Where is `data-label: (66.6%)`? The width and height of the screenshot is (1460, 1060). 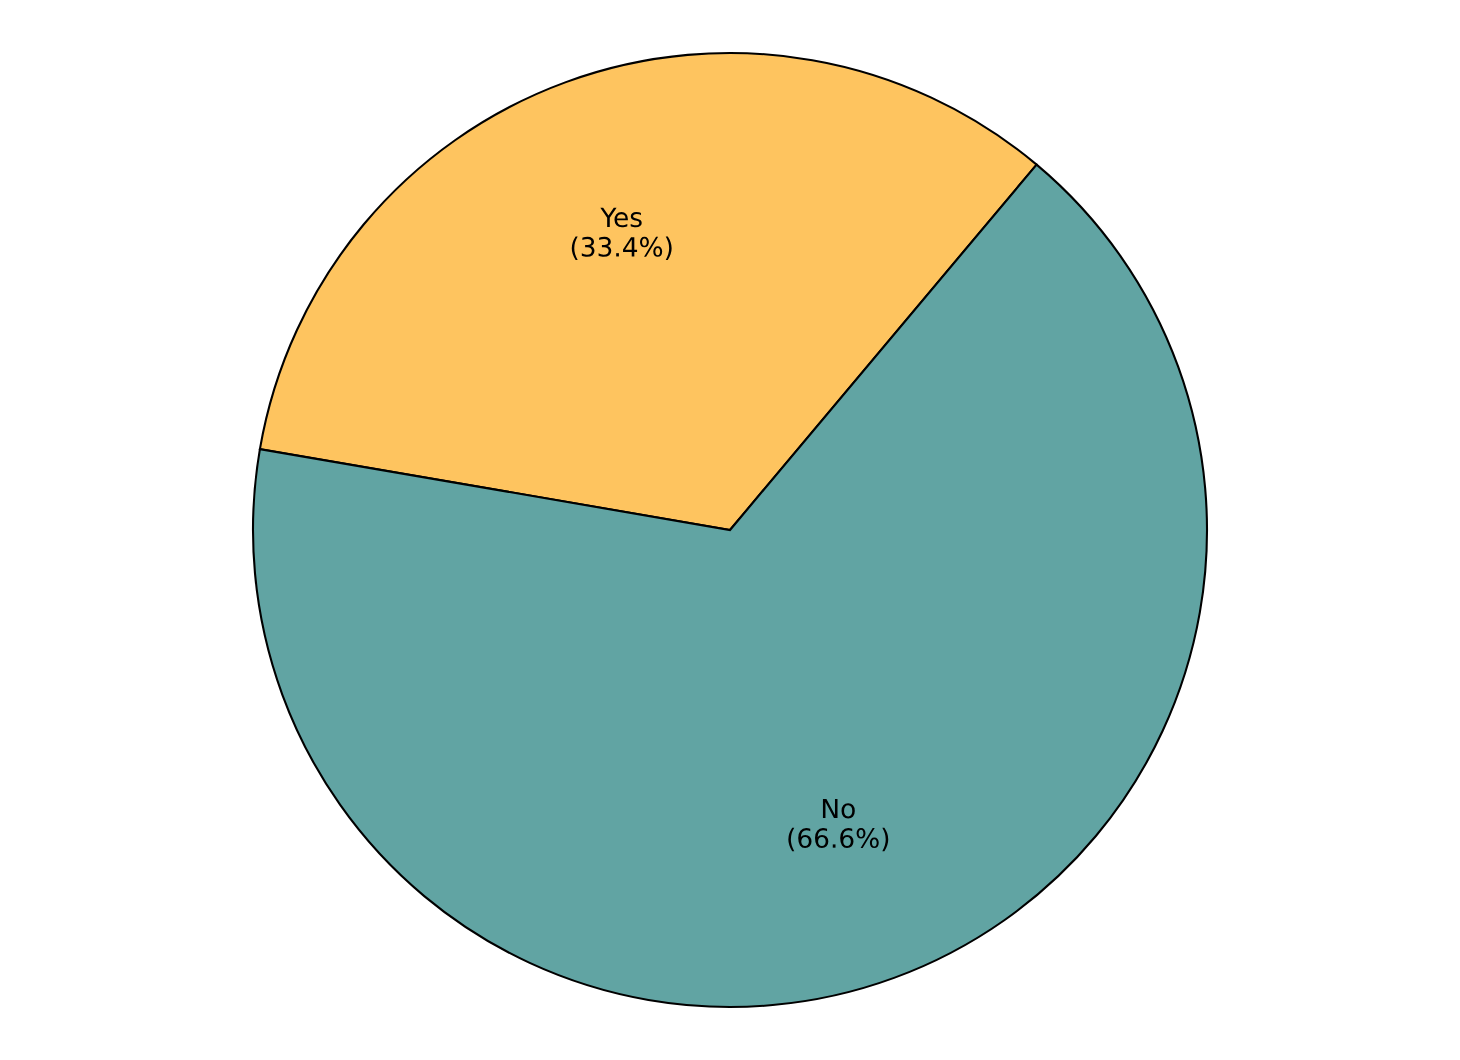 data-label: (66.6%) is located at coordinates (838, 839).